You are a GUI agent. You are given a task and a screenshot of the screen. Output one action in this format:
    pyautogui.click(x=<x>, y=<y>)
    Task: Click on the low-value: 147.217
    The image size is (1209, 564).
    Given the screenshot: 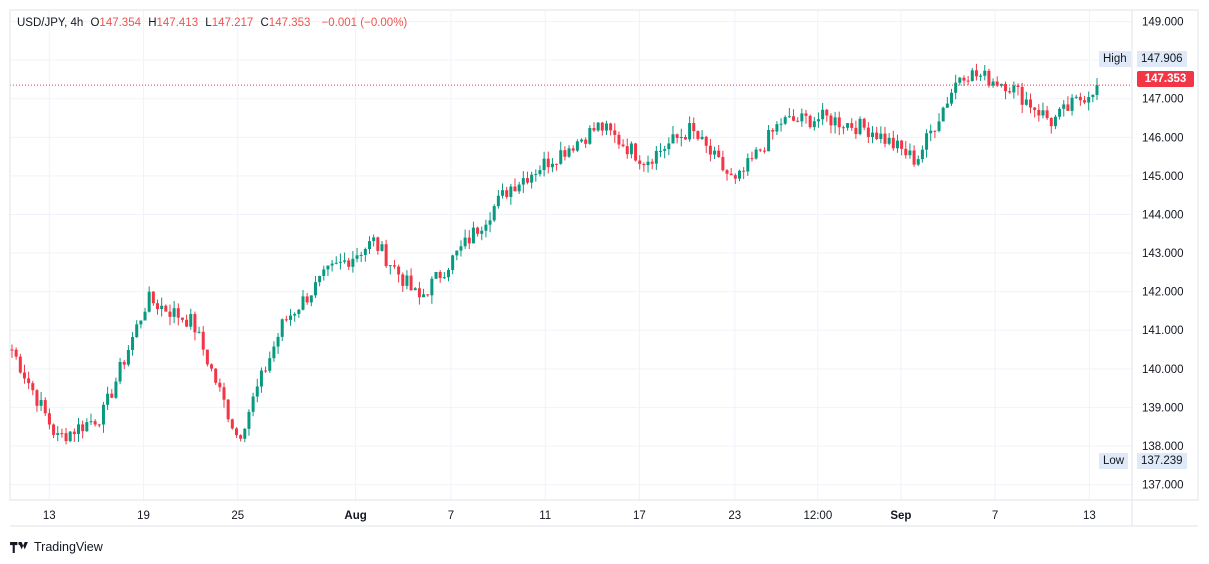 What is the action you would take?
    pyautogui.click(x=232, y=23)
    